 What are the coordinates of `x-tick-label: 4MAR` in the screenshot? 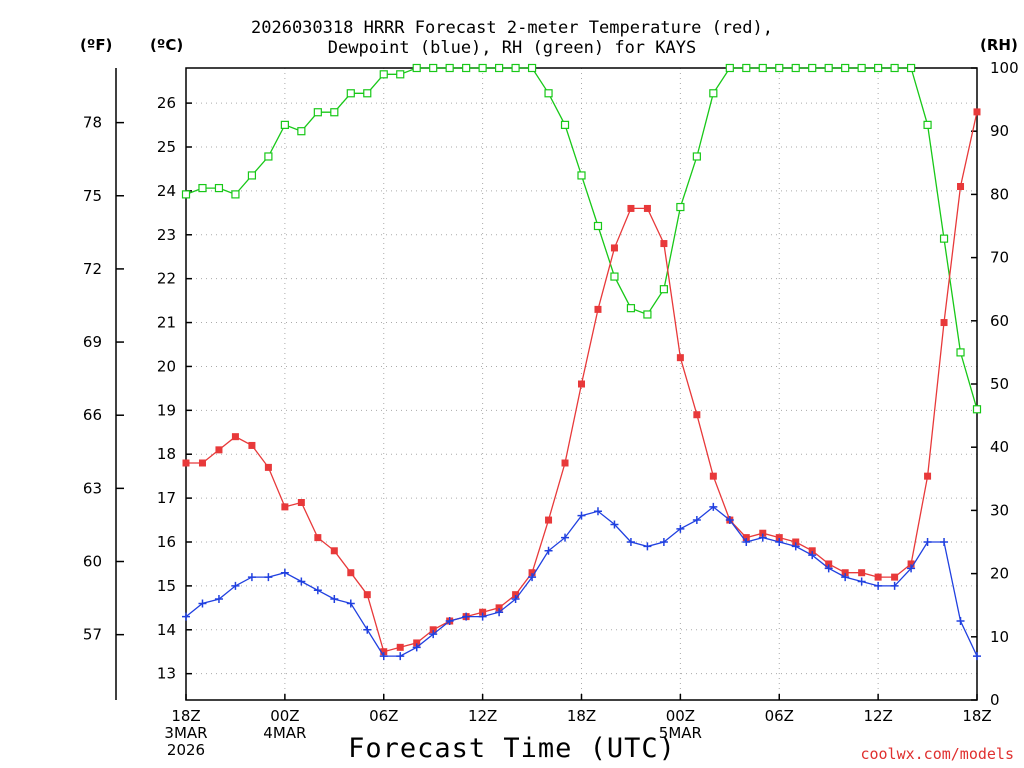 It's located at (284, 733).